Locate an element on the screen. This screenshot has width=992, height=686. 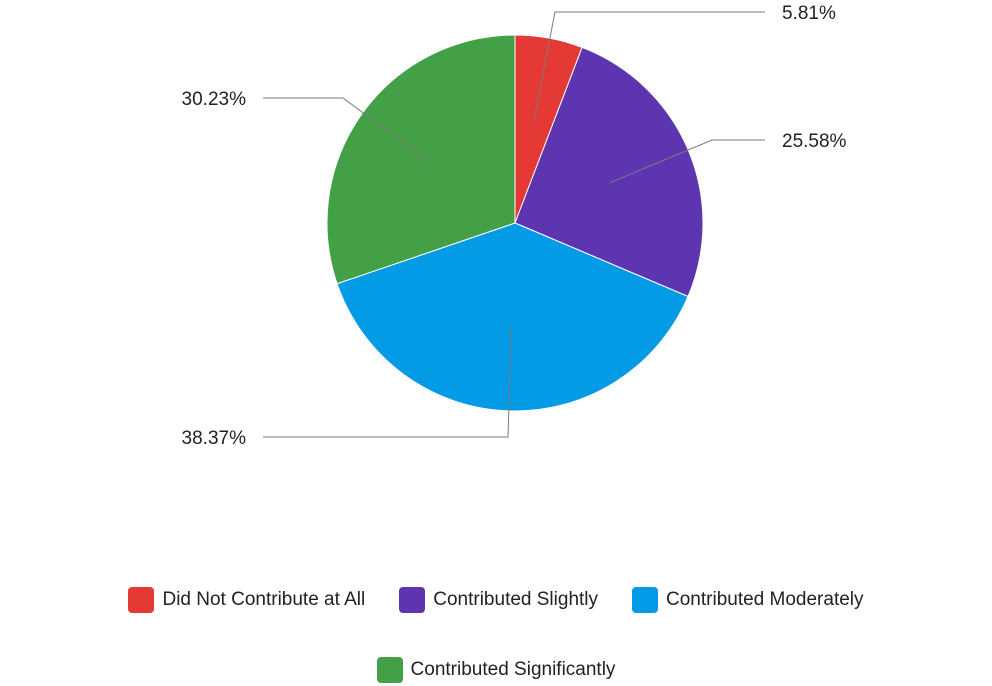
legend-item-contributed-significantly: Contributed Significantly is located at coordinates (496, 670).